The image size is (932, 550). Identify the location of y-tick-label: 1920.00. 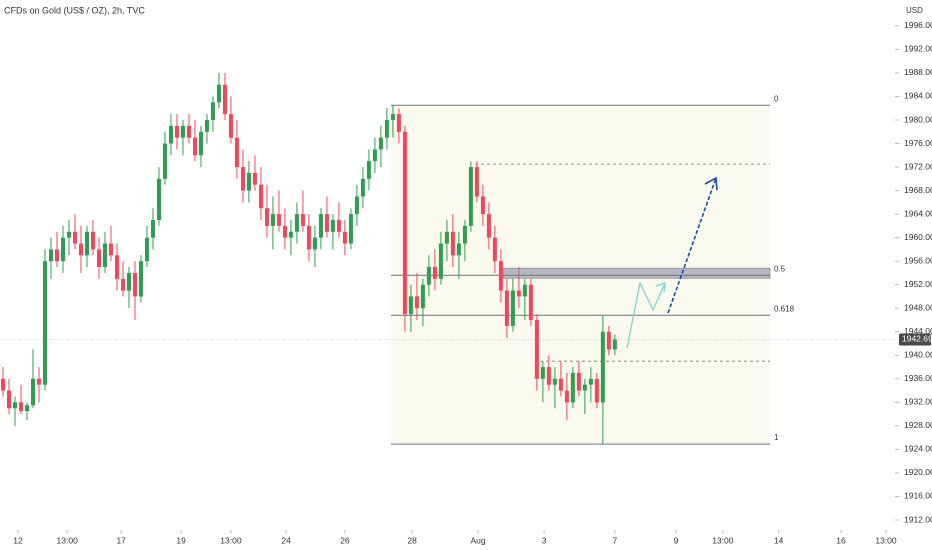
(918, 472).